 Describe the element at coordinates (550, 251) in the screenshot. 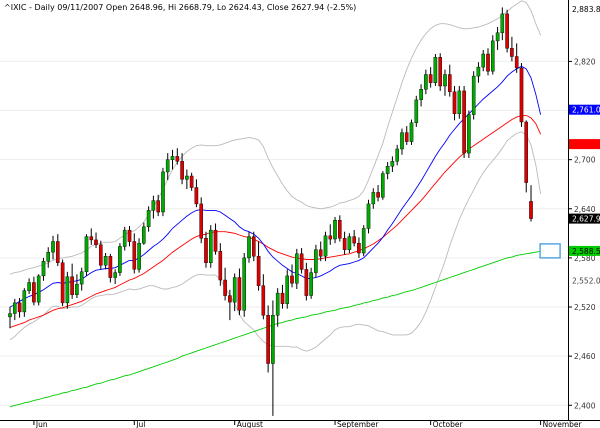

I see `highlight-box` at that location.